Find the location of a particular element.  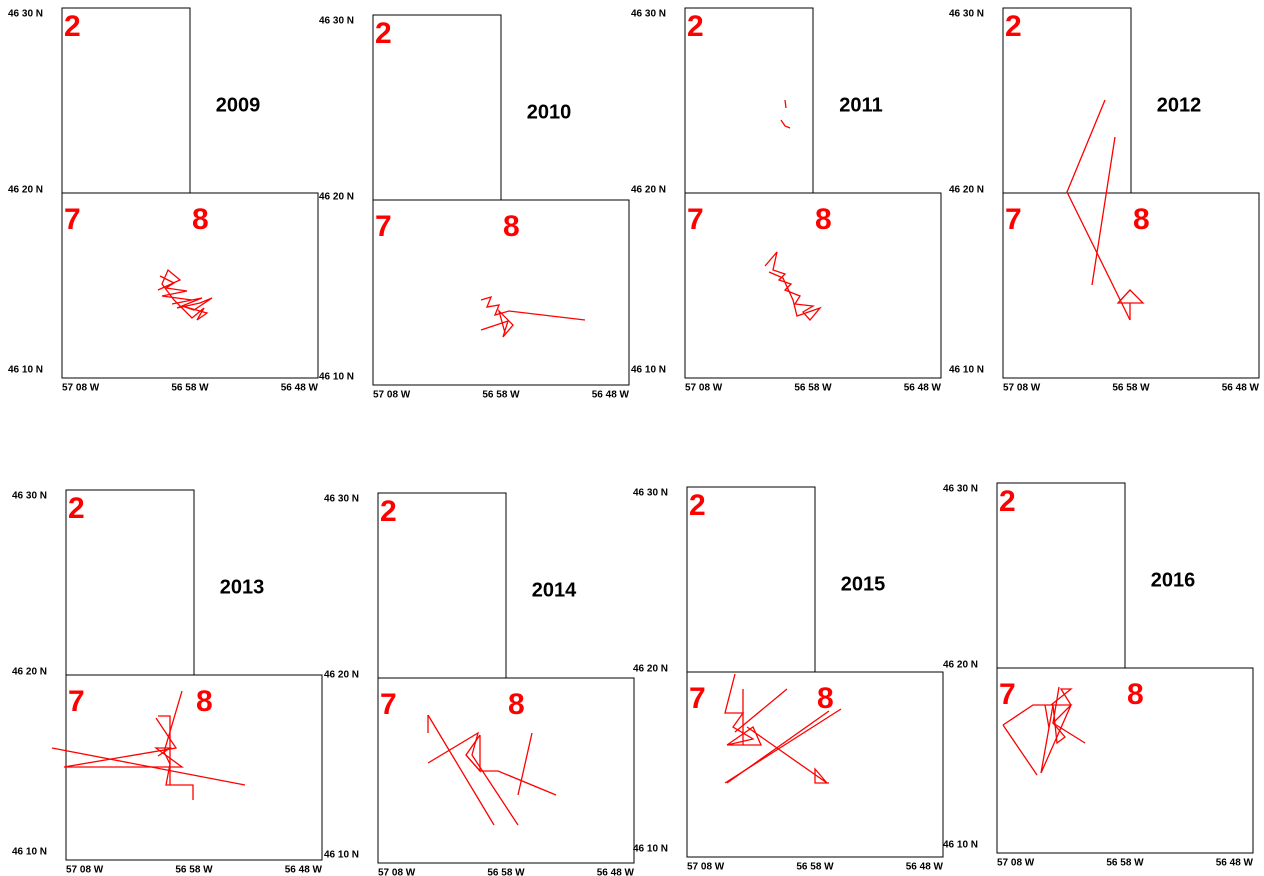

year-label: 2010 is located at coordinates (549, 112).